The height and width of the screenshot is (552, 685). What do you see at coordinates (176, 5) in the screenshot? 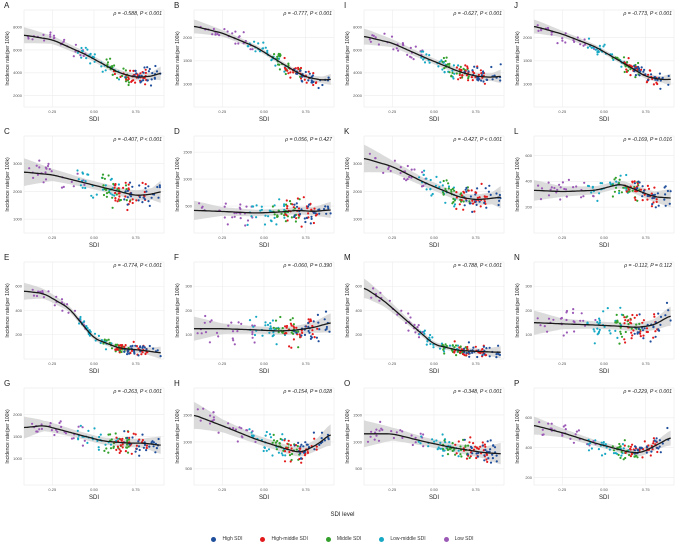
I see `panel-label: B` at bounding box center [176, 5].